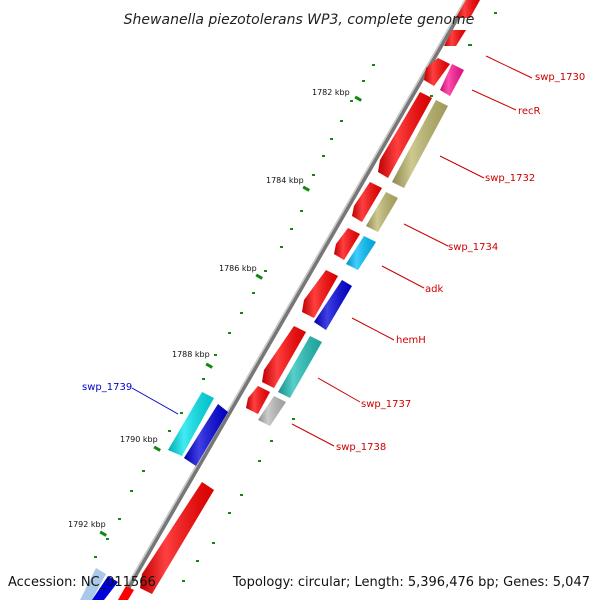 This screenshot has height=600, width=600. I want to click on gene-swp-1738-feature, so click(272, 411).